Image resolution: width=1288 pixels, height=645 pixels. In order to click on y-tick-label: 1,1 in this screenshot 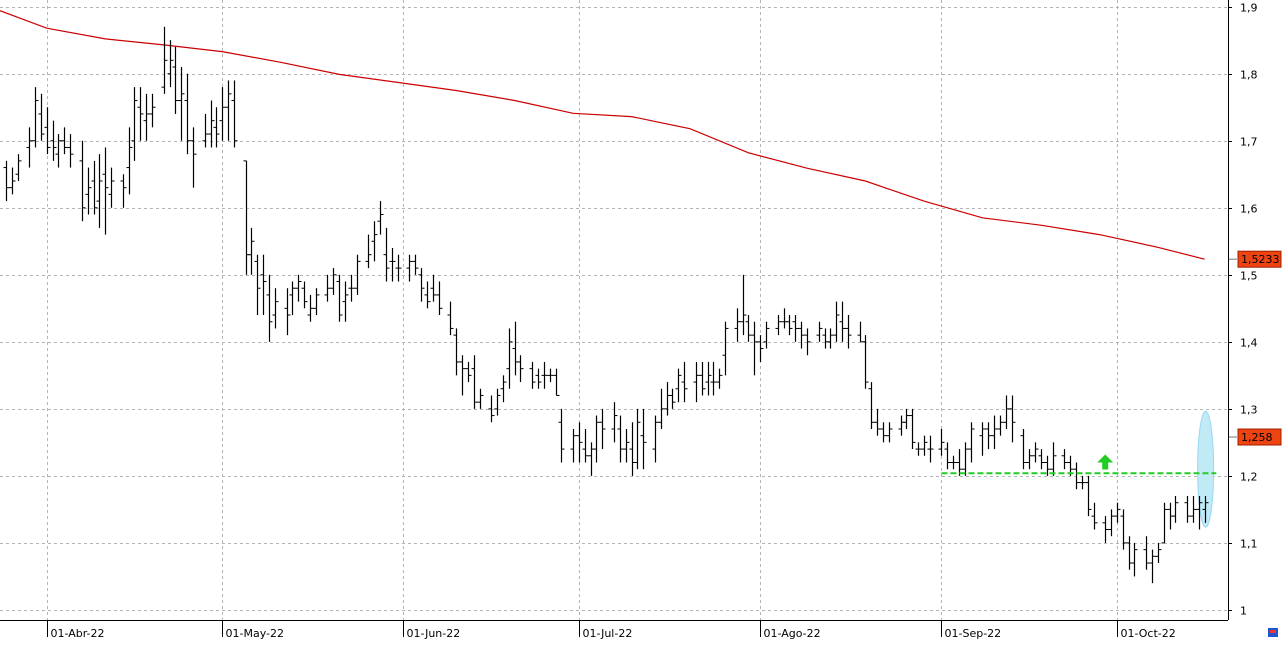, I will do `click(1249, 544)`.